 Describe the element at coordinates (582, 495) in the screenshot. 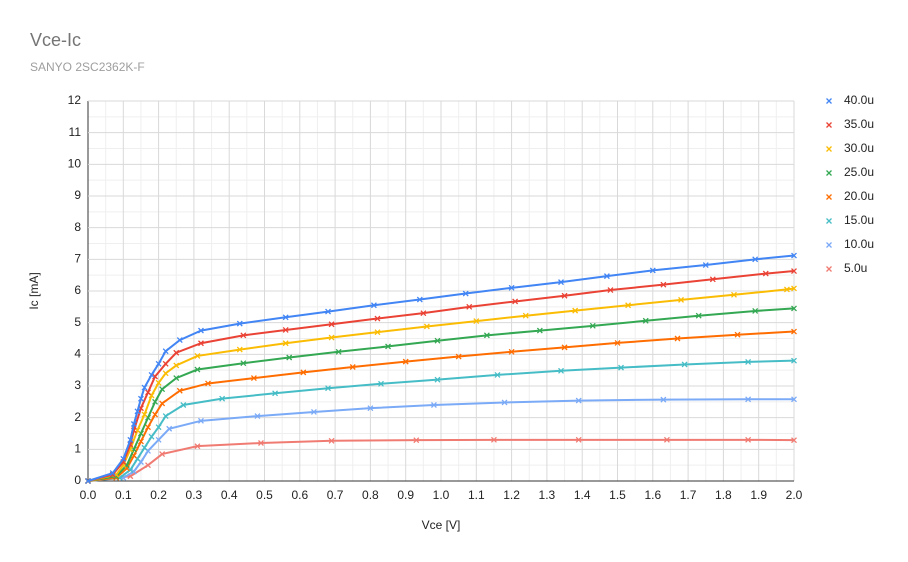

I see `x-tick-label: 1.4` at that location.